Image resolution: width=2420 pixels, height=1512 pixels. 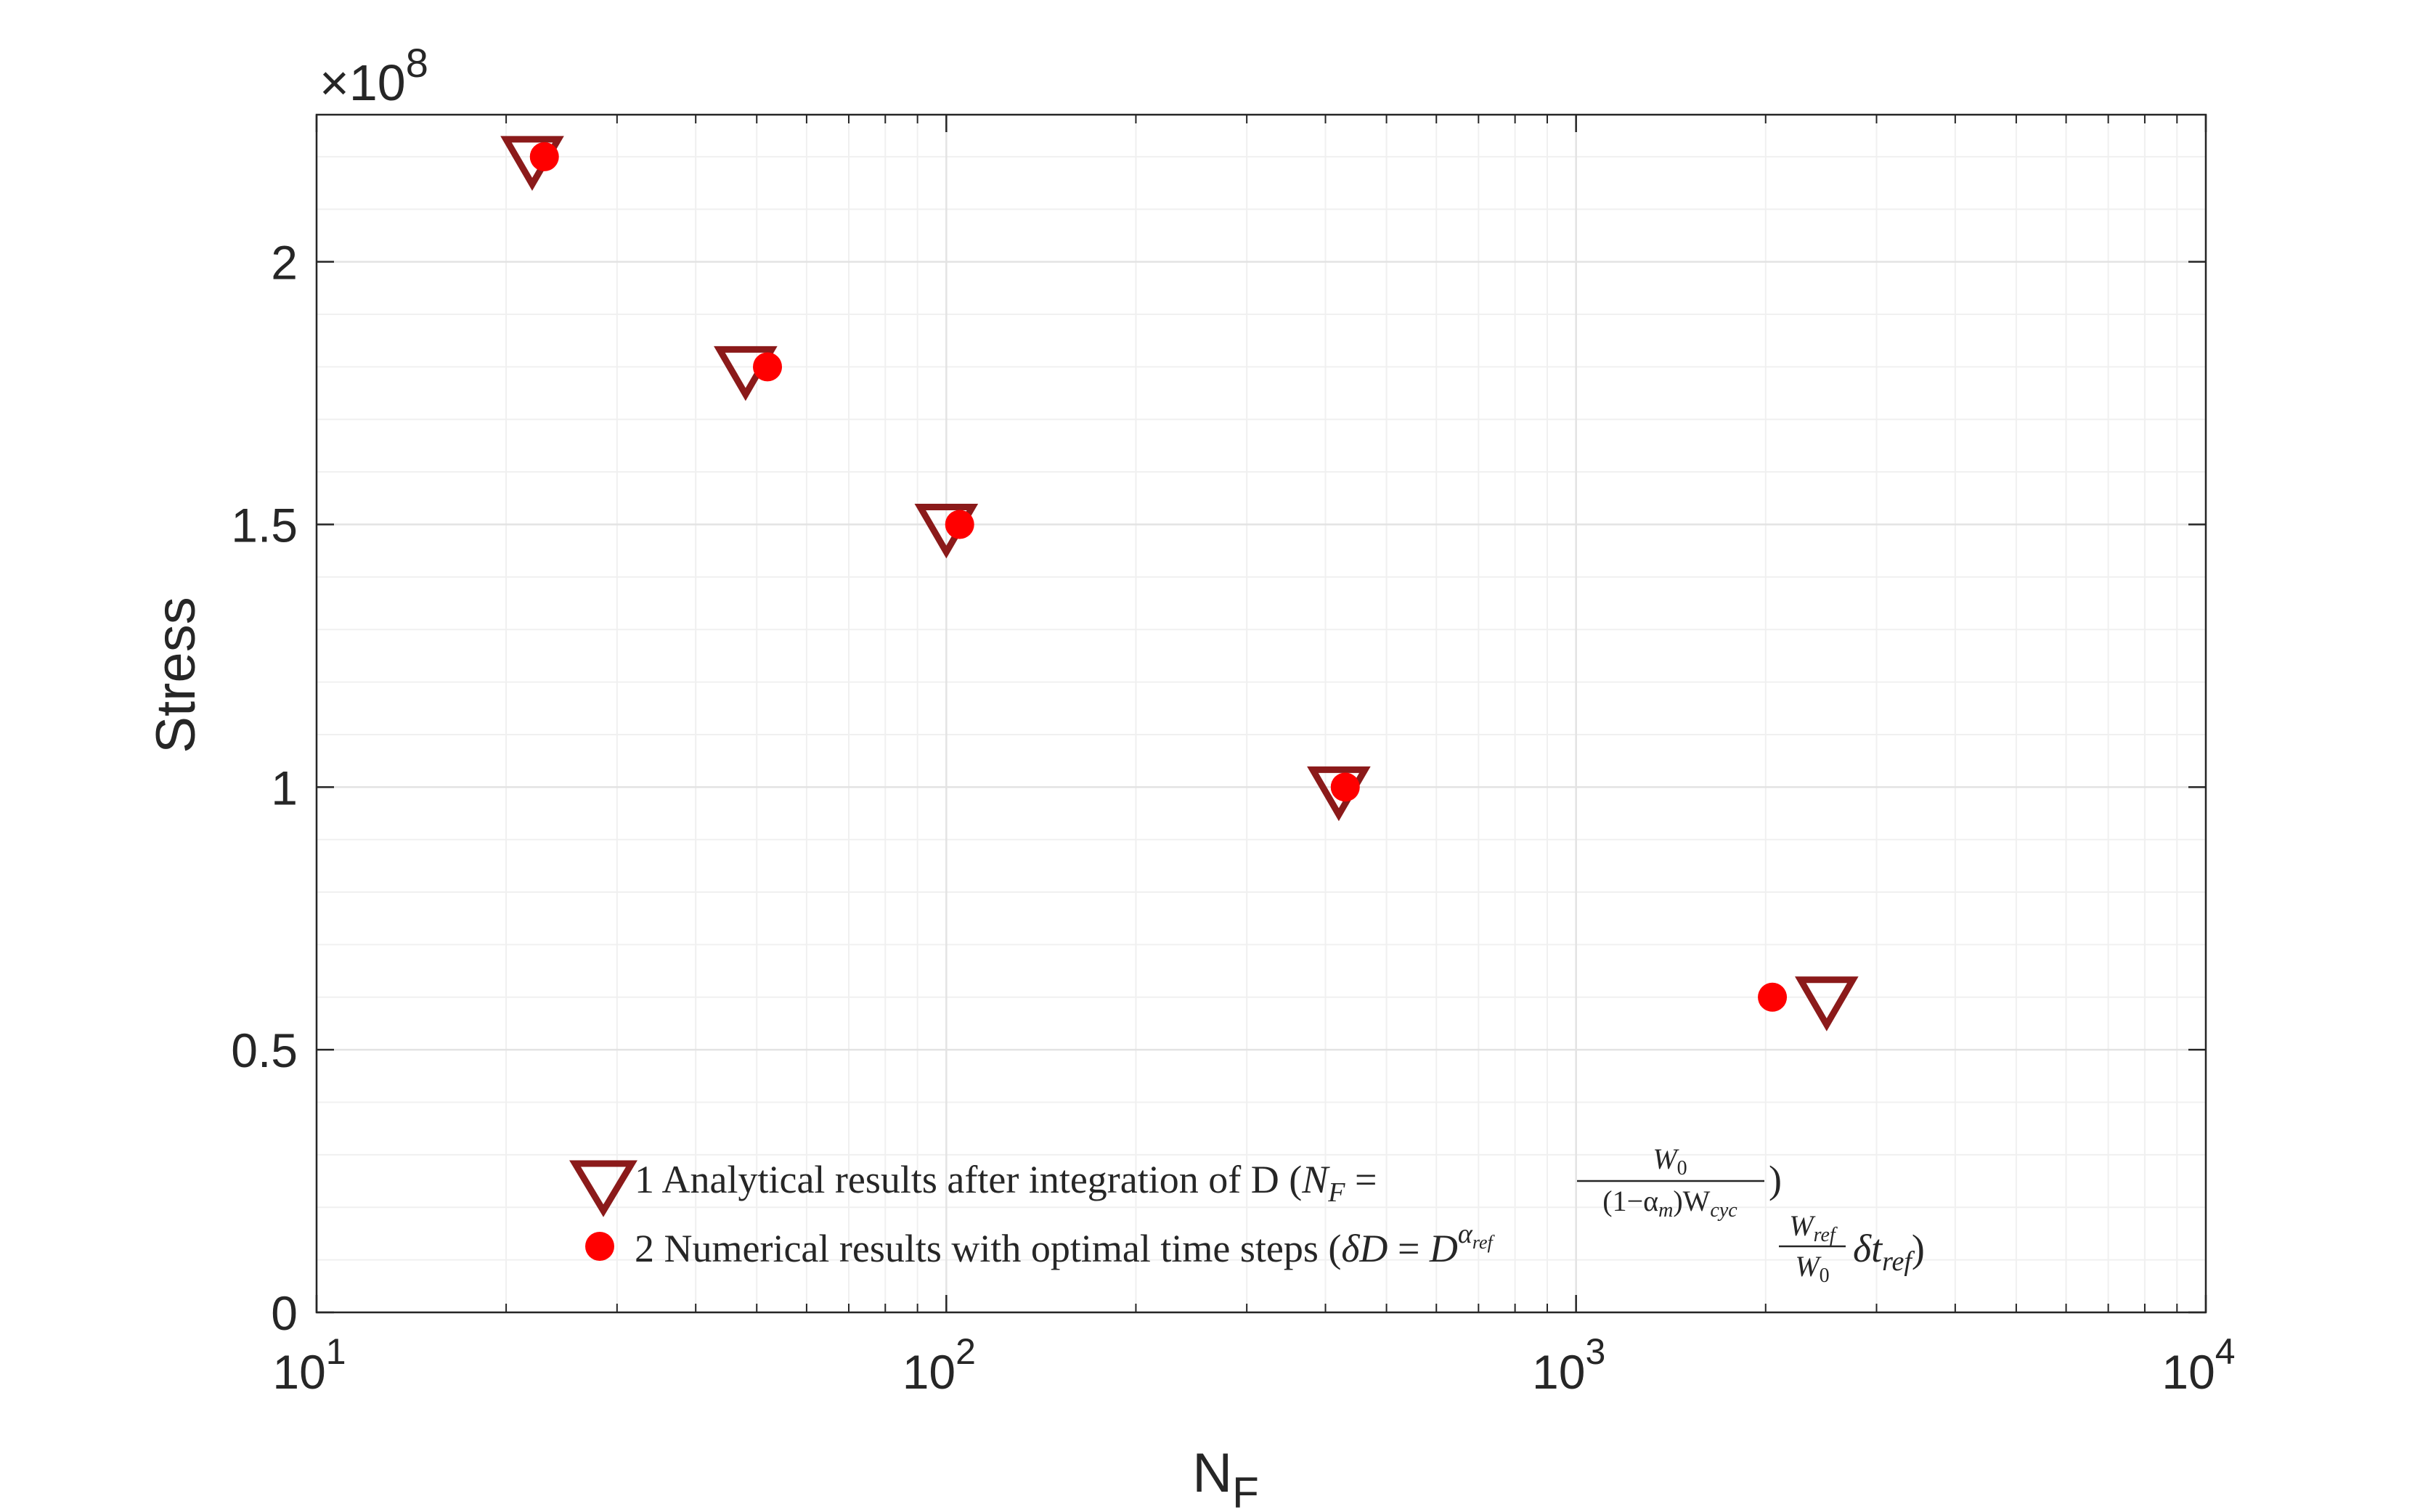 I want to click on legend-label-numerical-tail: δtref), so click(x=1889, y=1252).